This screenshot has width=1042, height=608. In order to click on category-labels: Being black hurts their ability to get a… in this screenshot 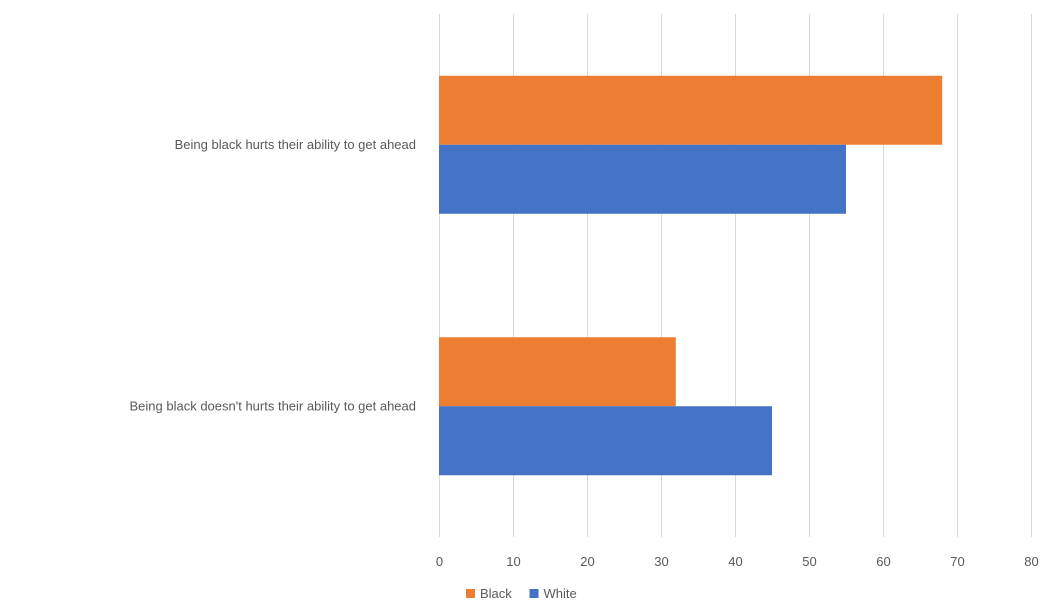, I will do `click(273, 275)`.